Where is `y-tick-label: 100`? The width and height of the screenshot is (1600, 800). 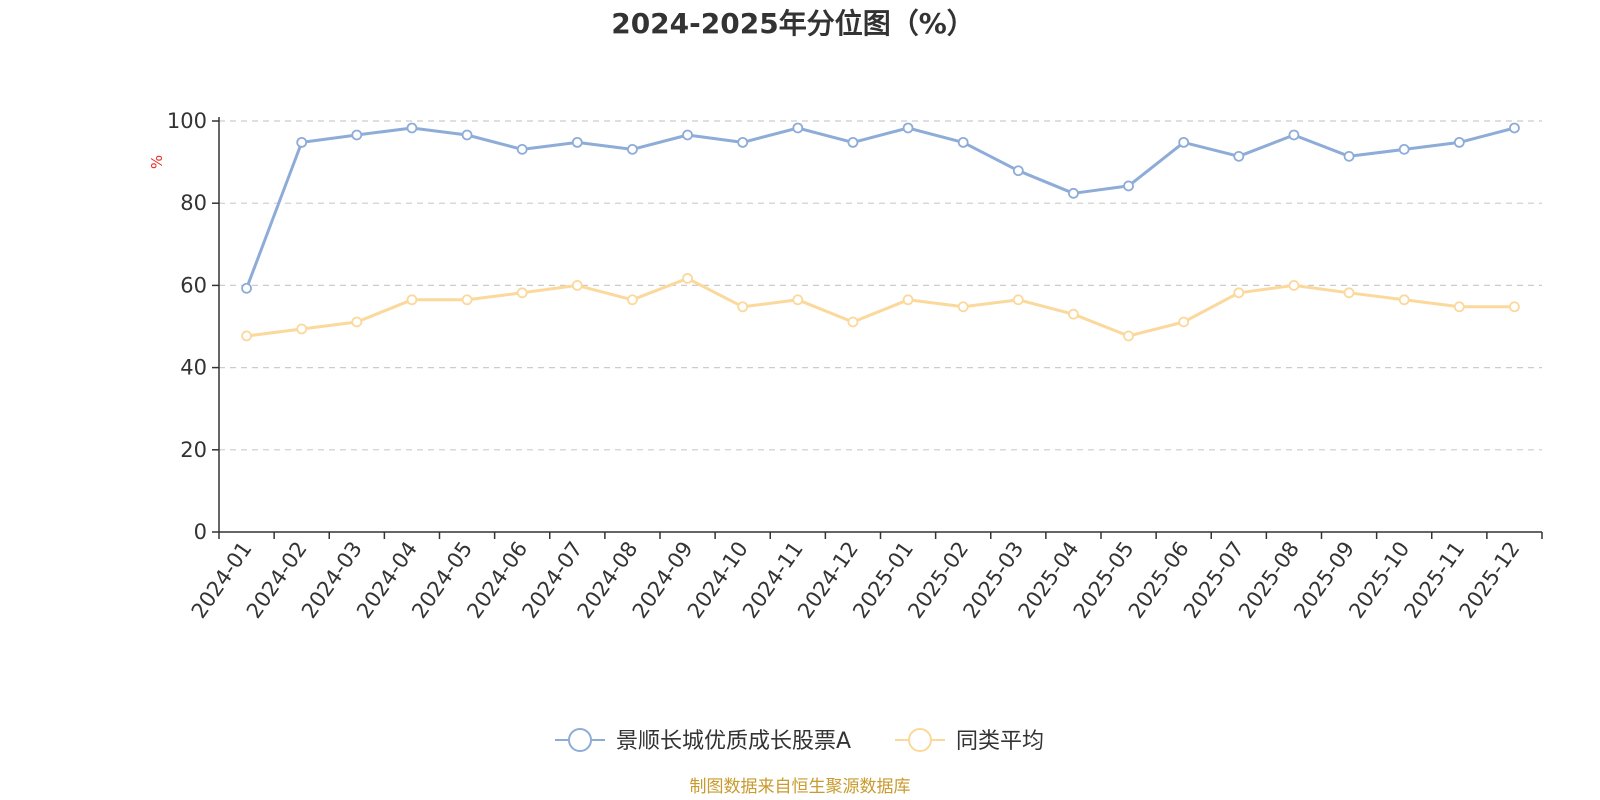 y-tick-label: 100 is located at coordinates (187, 121).